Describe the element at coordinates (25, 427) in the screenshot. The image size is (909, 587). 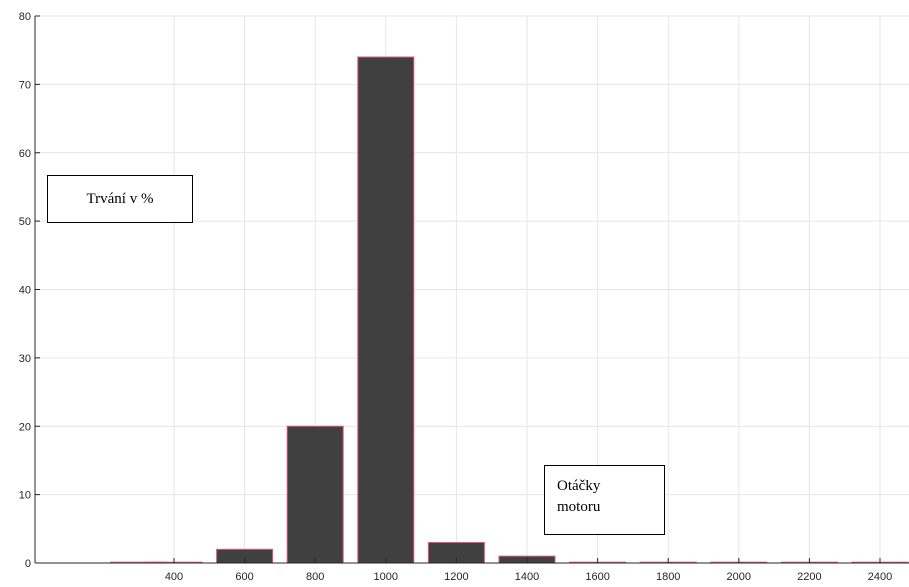
I see `y-tick-label: 20` at that location.